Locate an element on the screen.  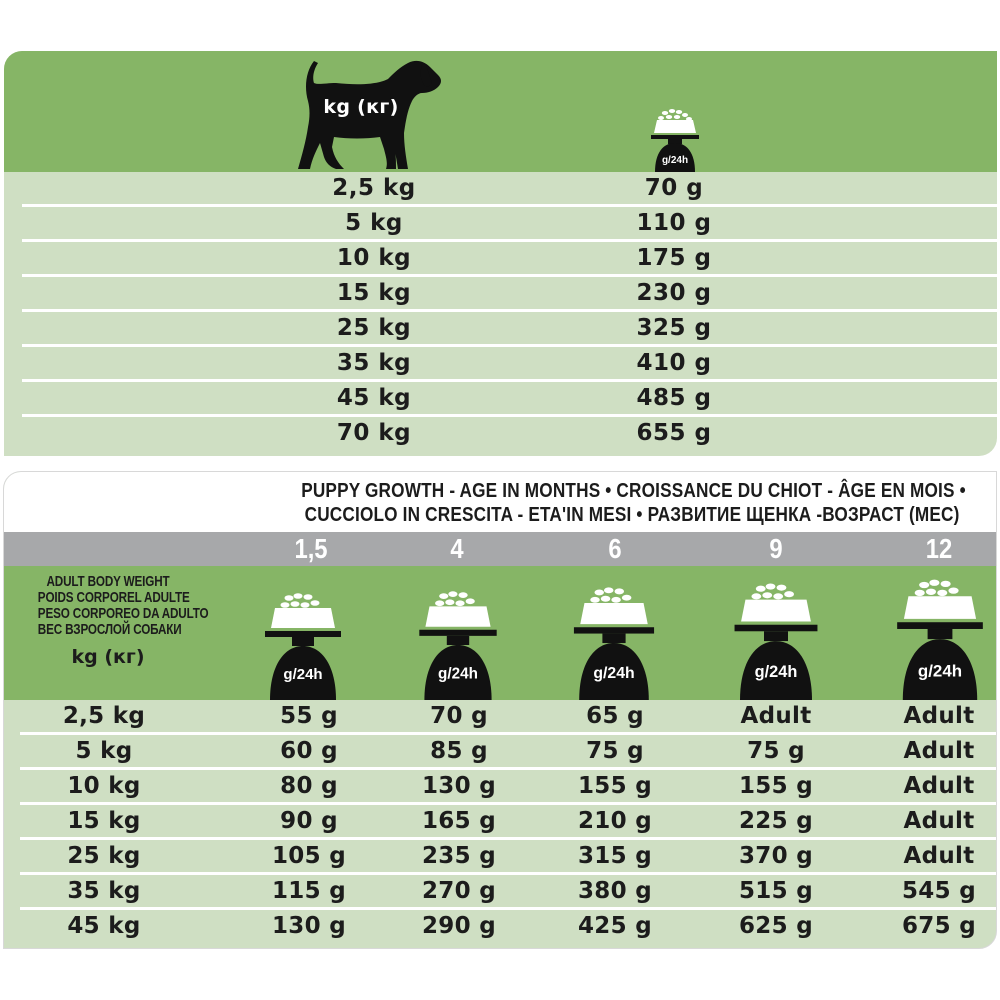
table-row: 10 kg 175 g is located at coordinates (500, 256).